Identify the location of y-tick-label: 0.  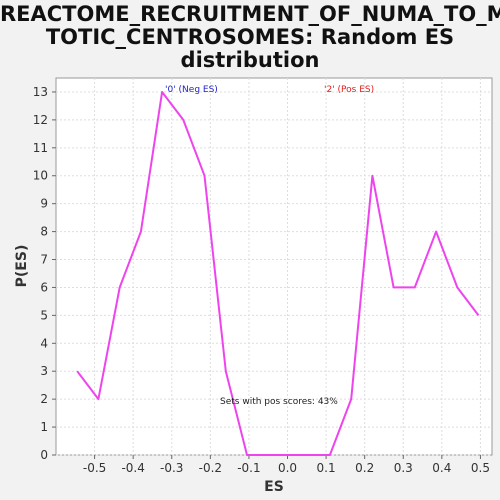
(44, 455).